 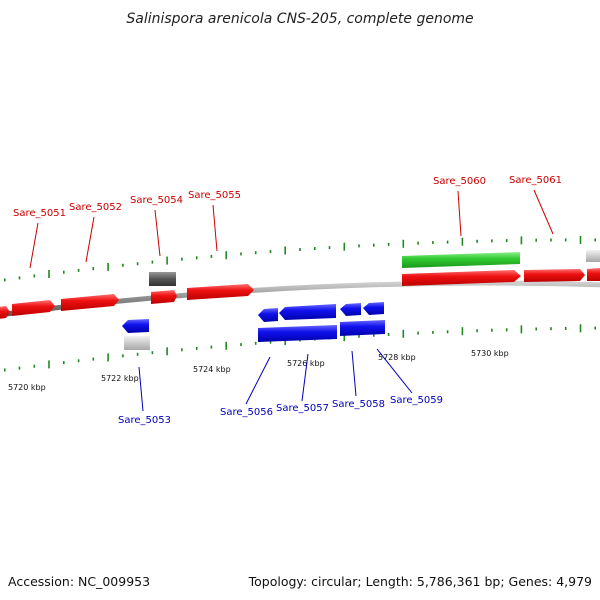 What do you see at coordinates (95, 207) in the screenshot?
I see `gene-label-sare-5052: Sare_5052` at bounding box center [95, 207].